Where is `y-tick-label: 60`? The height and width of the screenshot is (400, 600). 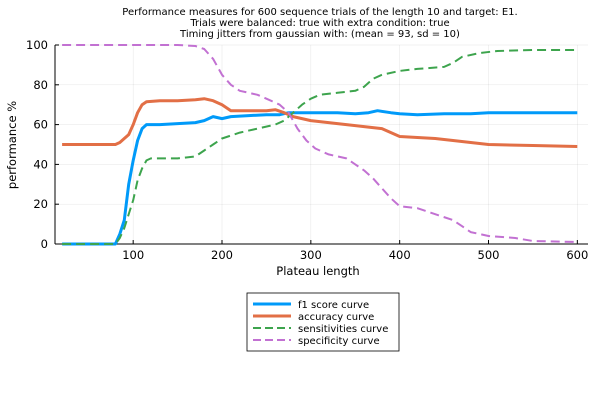
y-tick-label: 60 is located at coordinates (40, 125).